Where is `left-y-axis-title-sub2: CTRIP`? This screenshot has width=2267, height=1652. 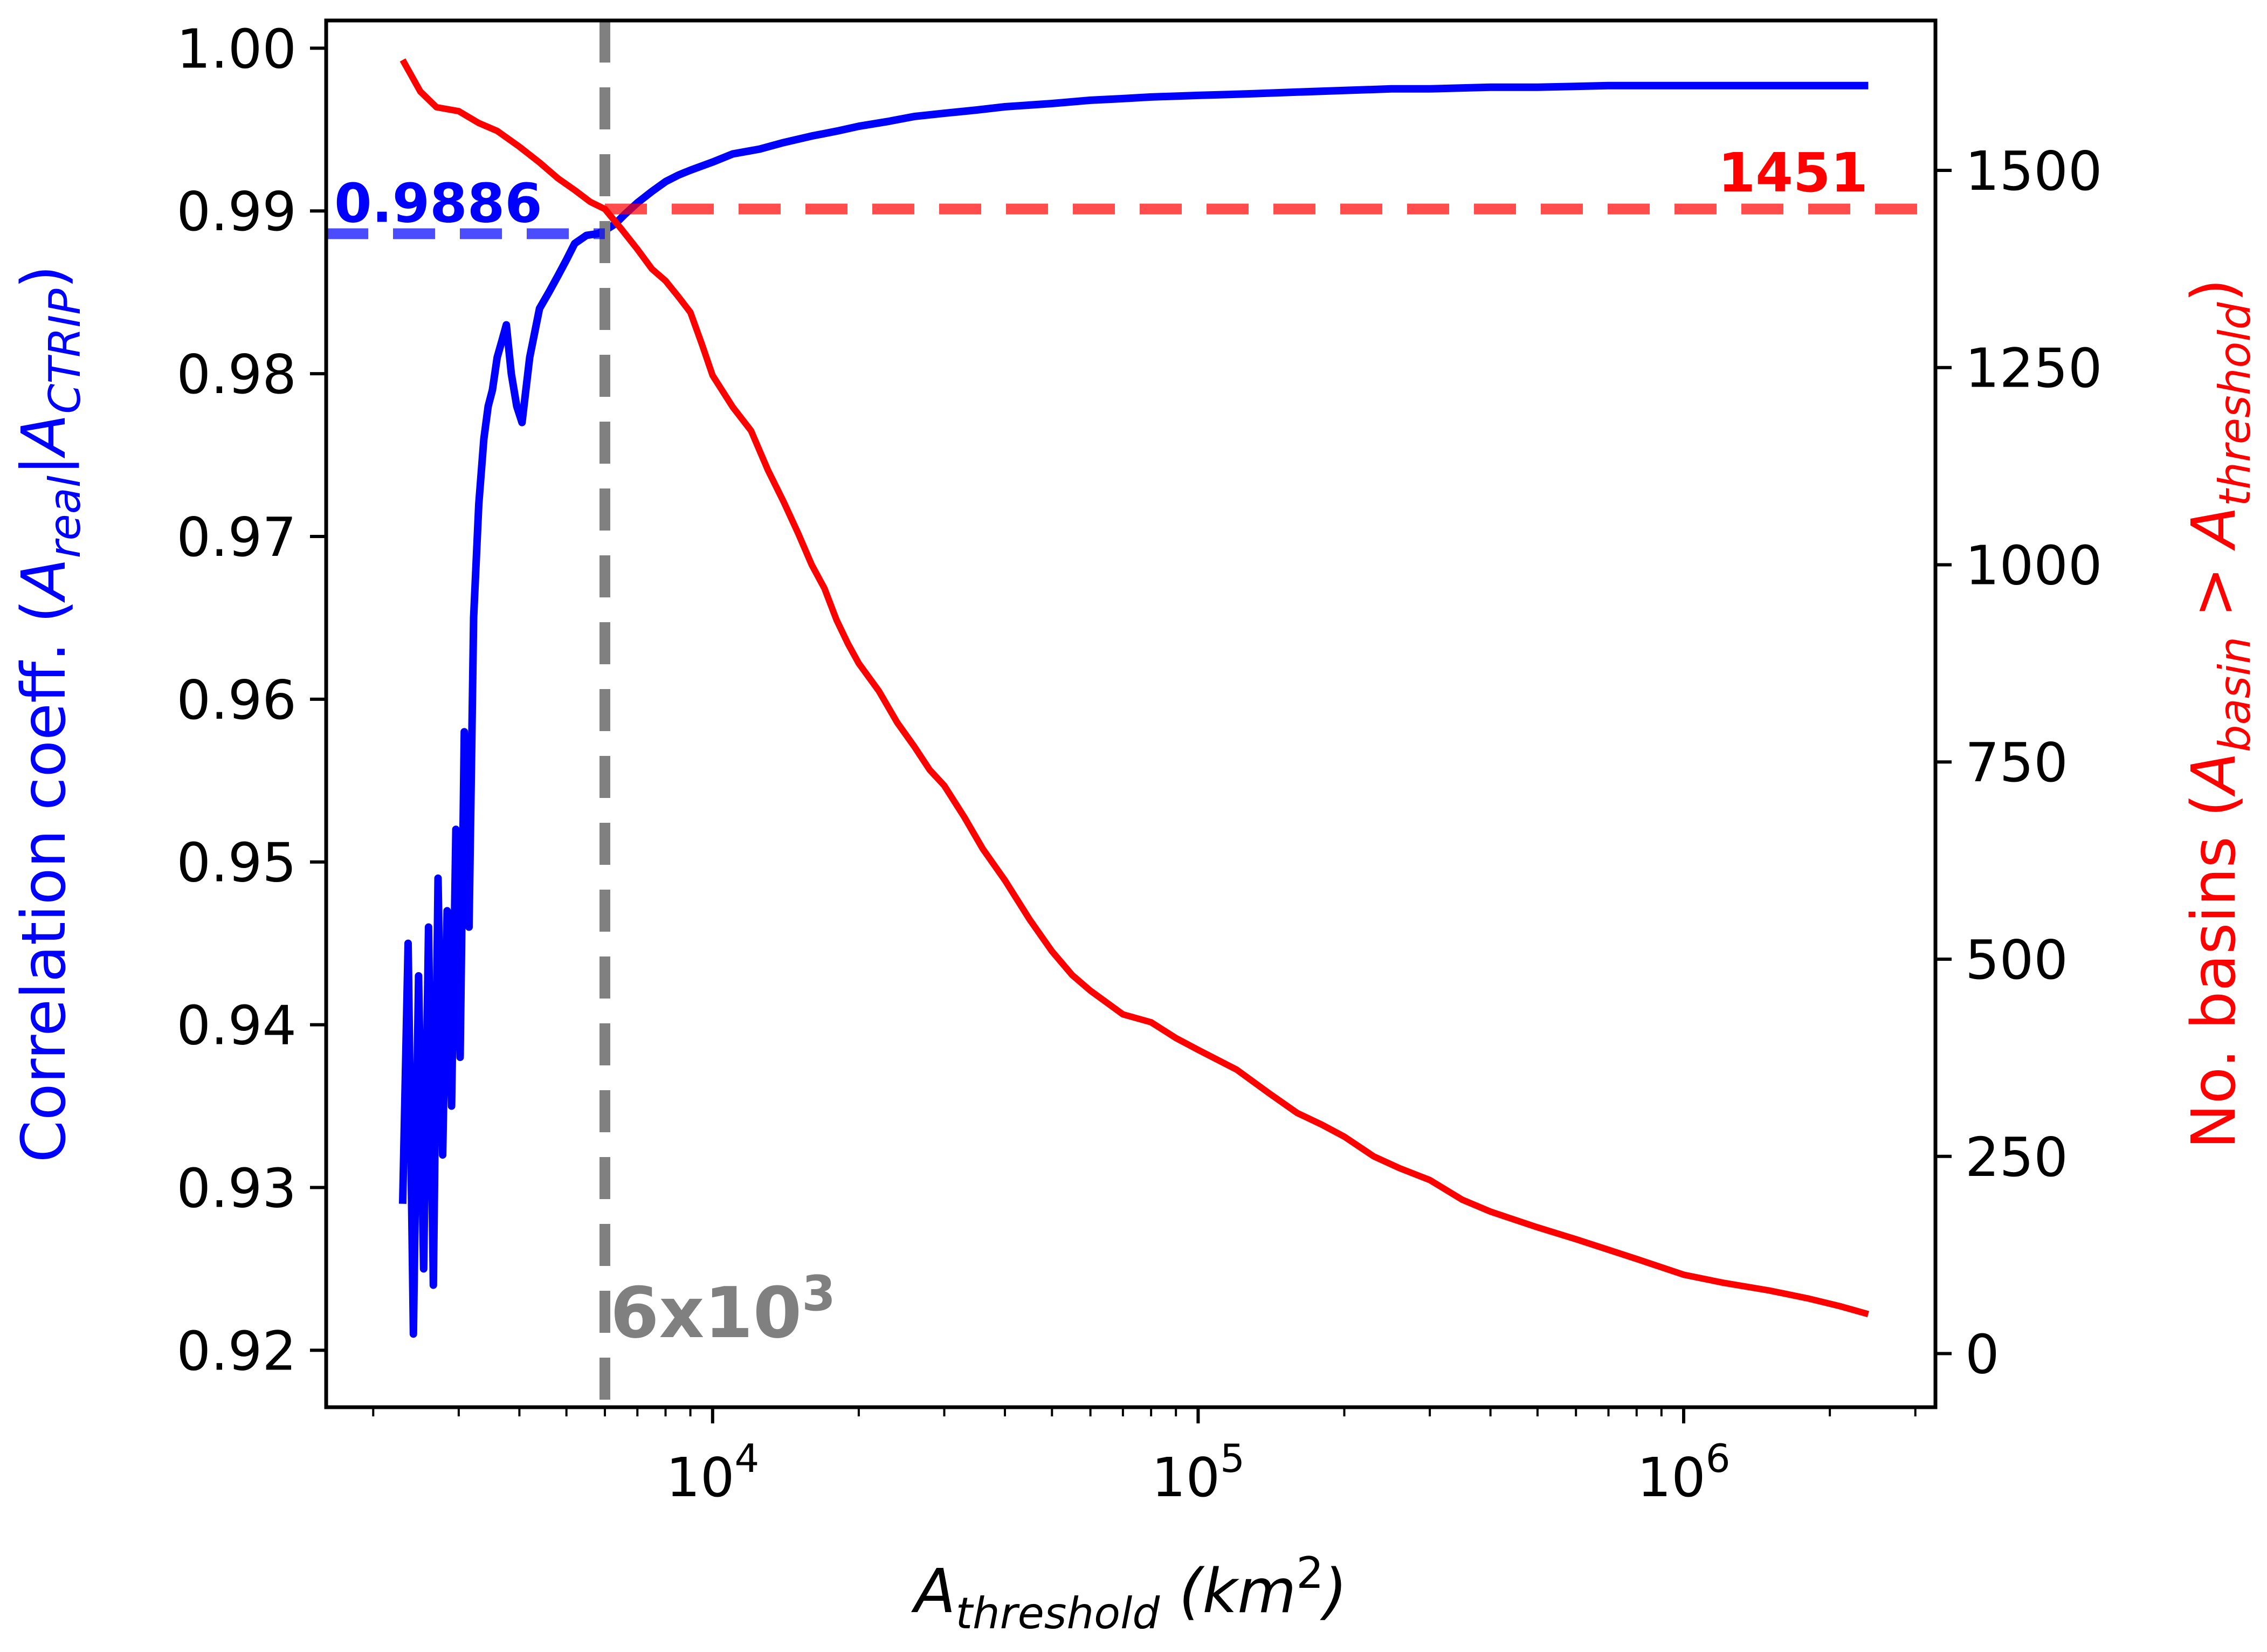
left-y-axis-title-sub2: CTRIP is located at coordinates (65, 351).